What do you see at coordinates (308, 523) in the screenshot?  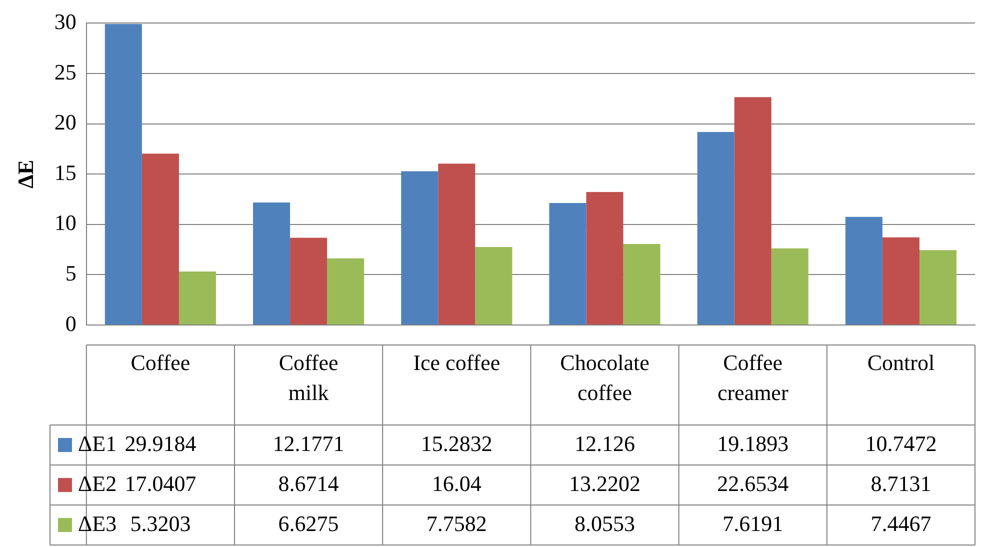 I see `data-label: 6.6275` at bounding box center [308, 523].